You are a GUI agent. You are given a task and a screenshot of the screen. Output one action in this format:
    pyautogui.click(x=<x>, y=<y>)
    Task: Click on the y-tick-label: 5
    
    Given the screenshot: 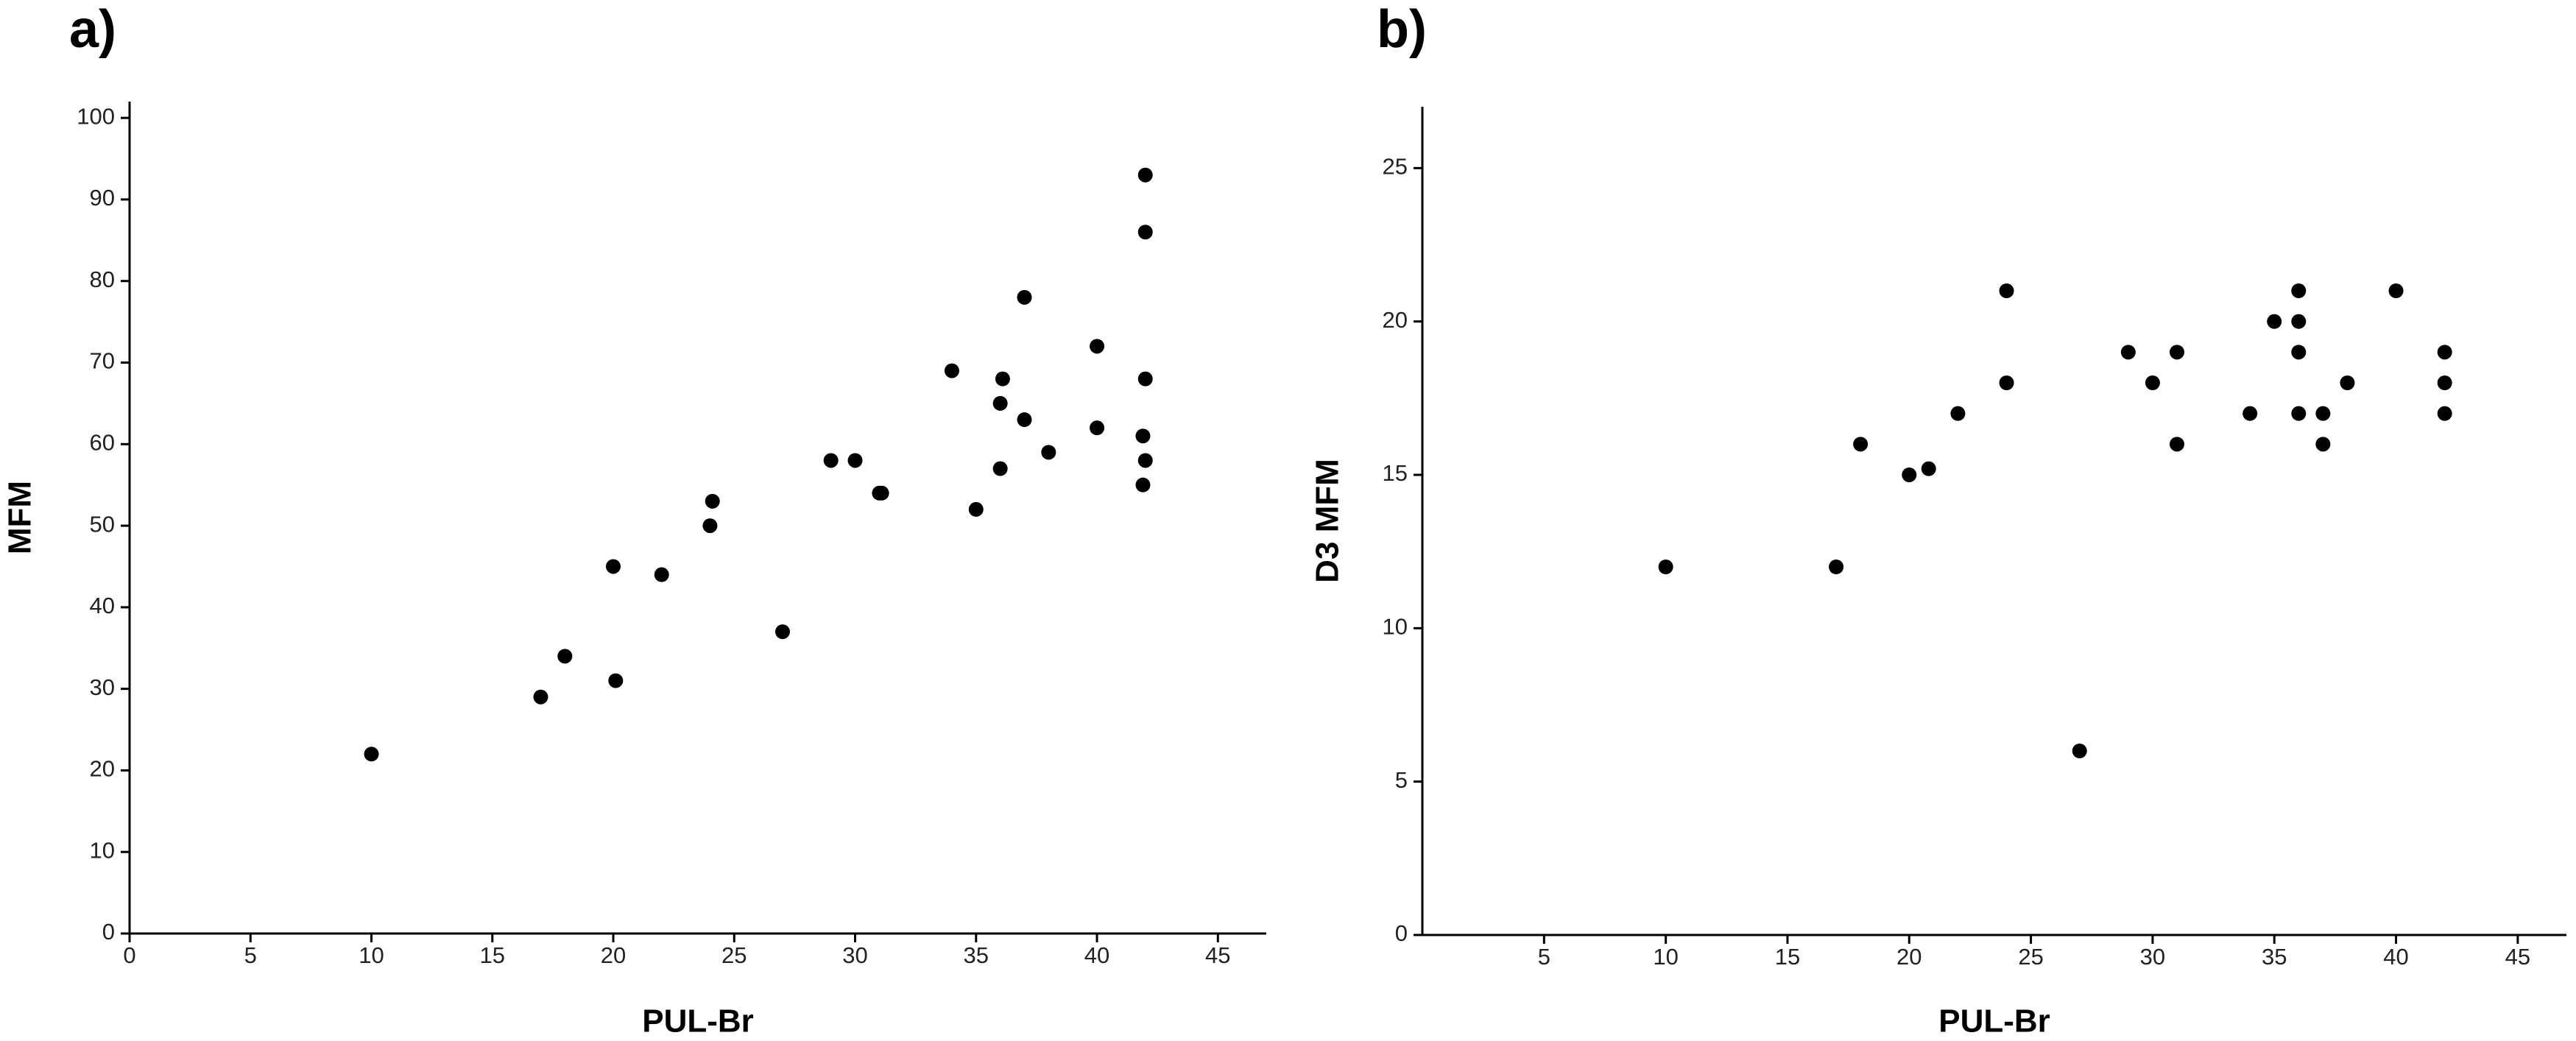 What is the action you would take?
    pyautogui.click(x=1401, y=780)
    